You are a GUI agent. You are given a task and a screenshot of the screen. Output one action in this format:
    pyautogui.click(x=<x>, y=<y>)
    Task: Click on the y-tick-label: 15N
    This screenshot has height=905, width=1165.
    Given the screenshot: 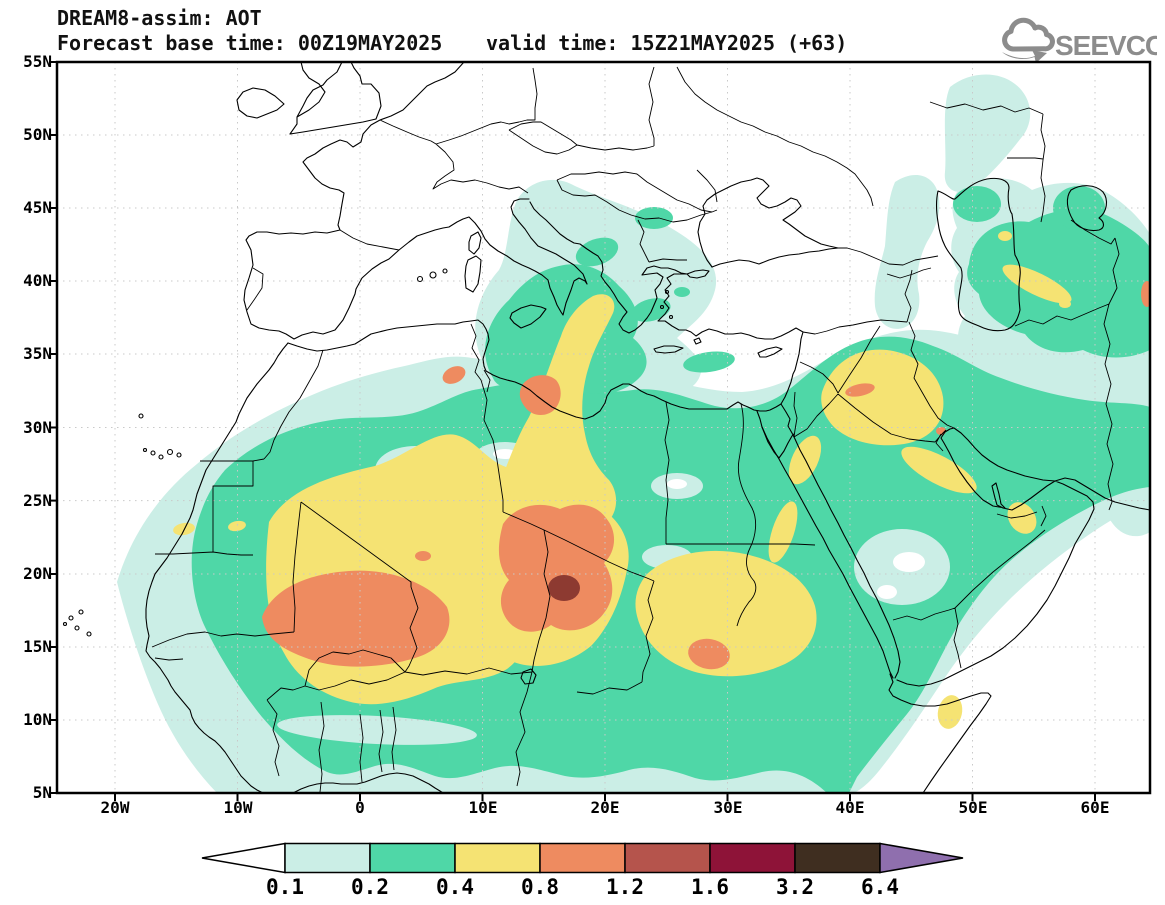 What is the action you would take?
    pyautogui.click(x=37, y=646)
    